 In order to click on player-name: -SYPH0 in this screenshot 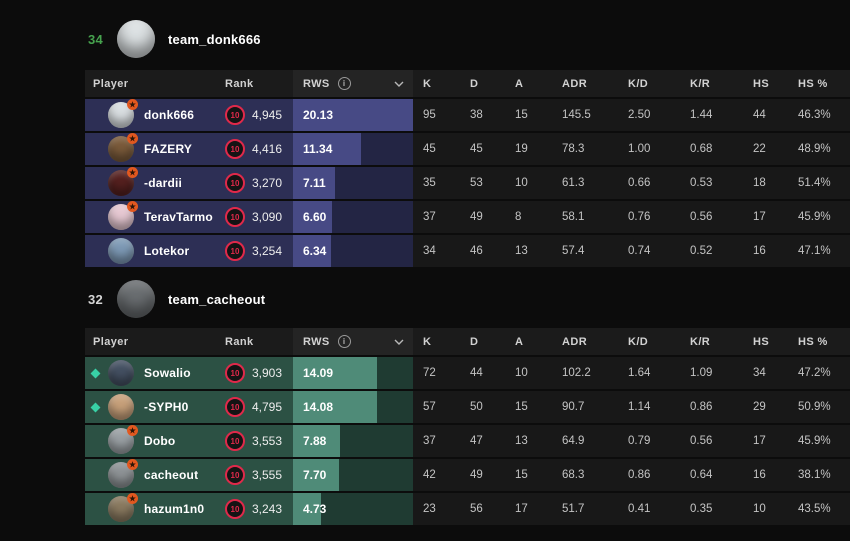, I will do `click(166, 407)`.